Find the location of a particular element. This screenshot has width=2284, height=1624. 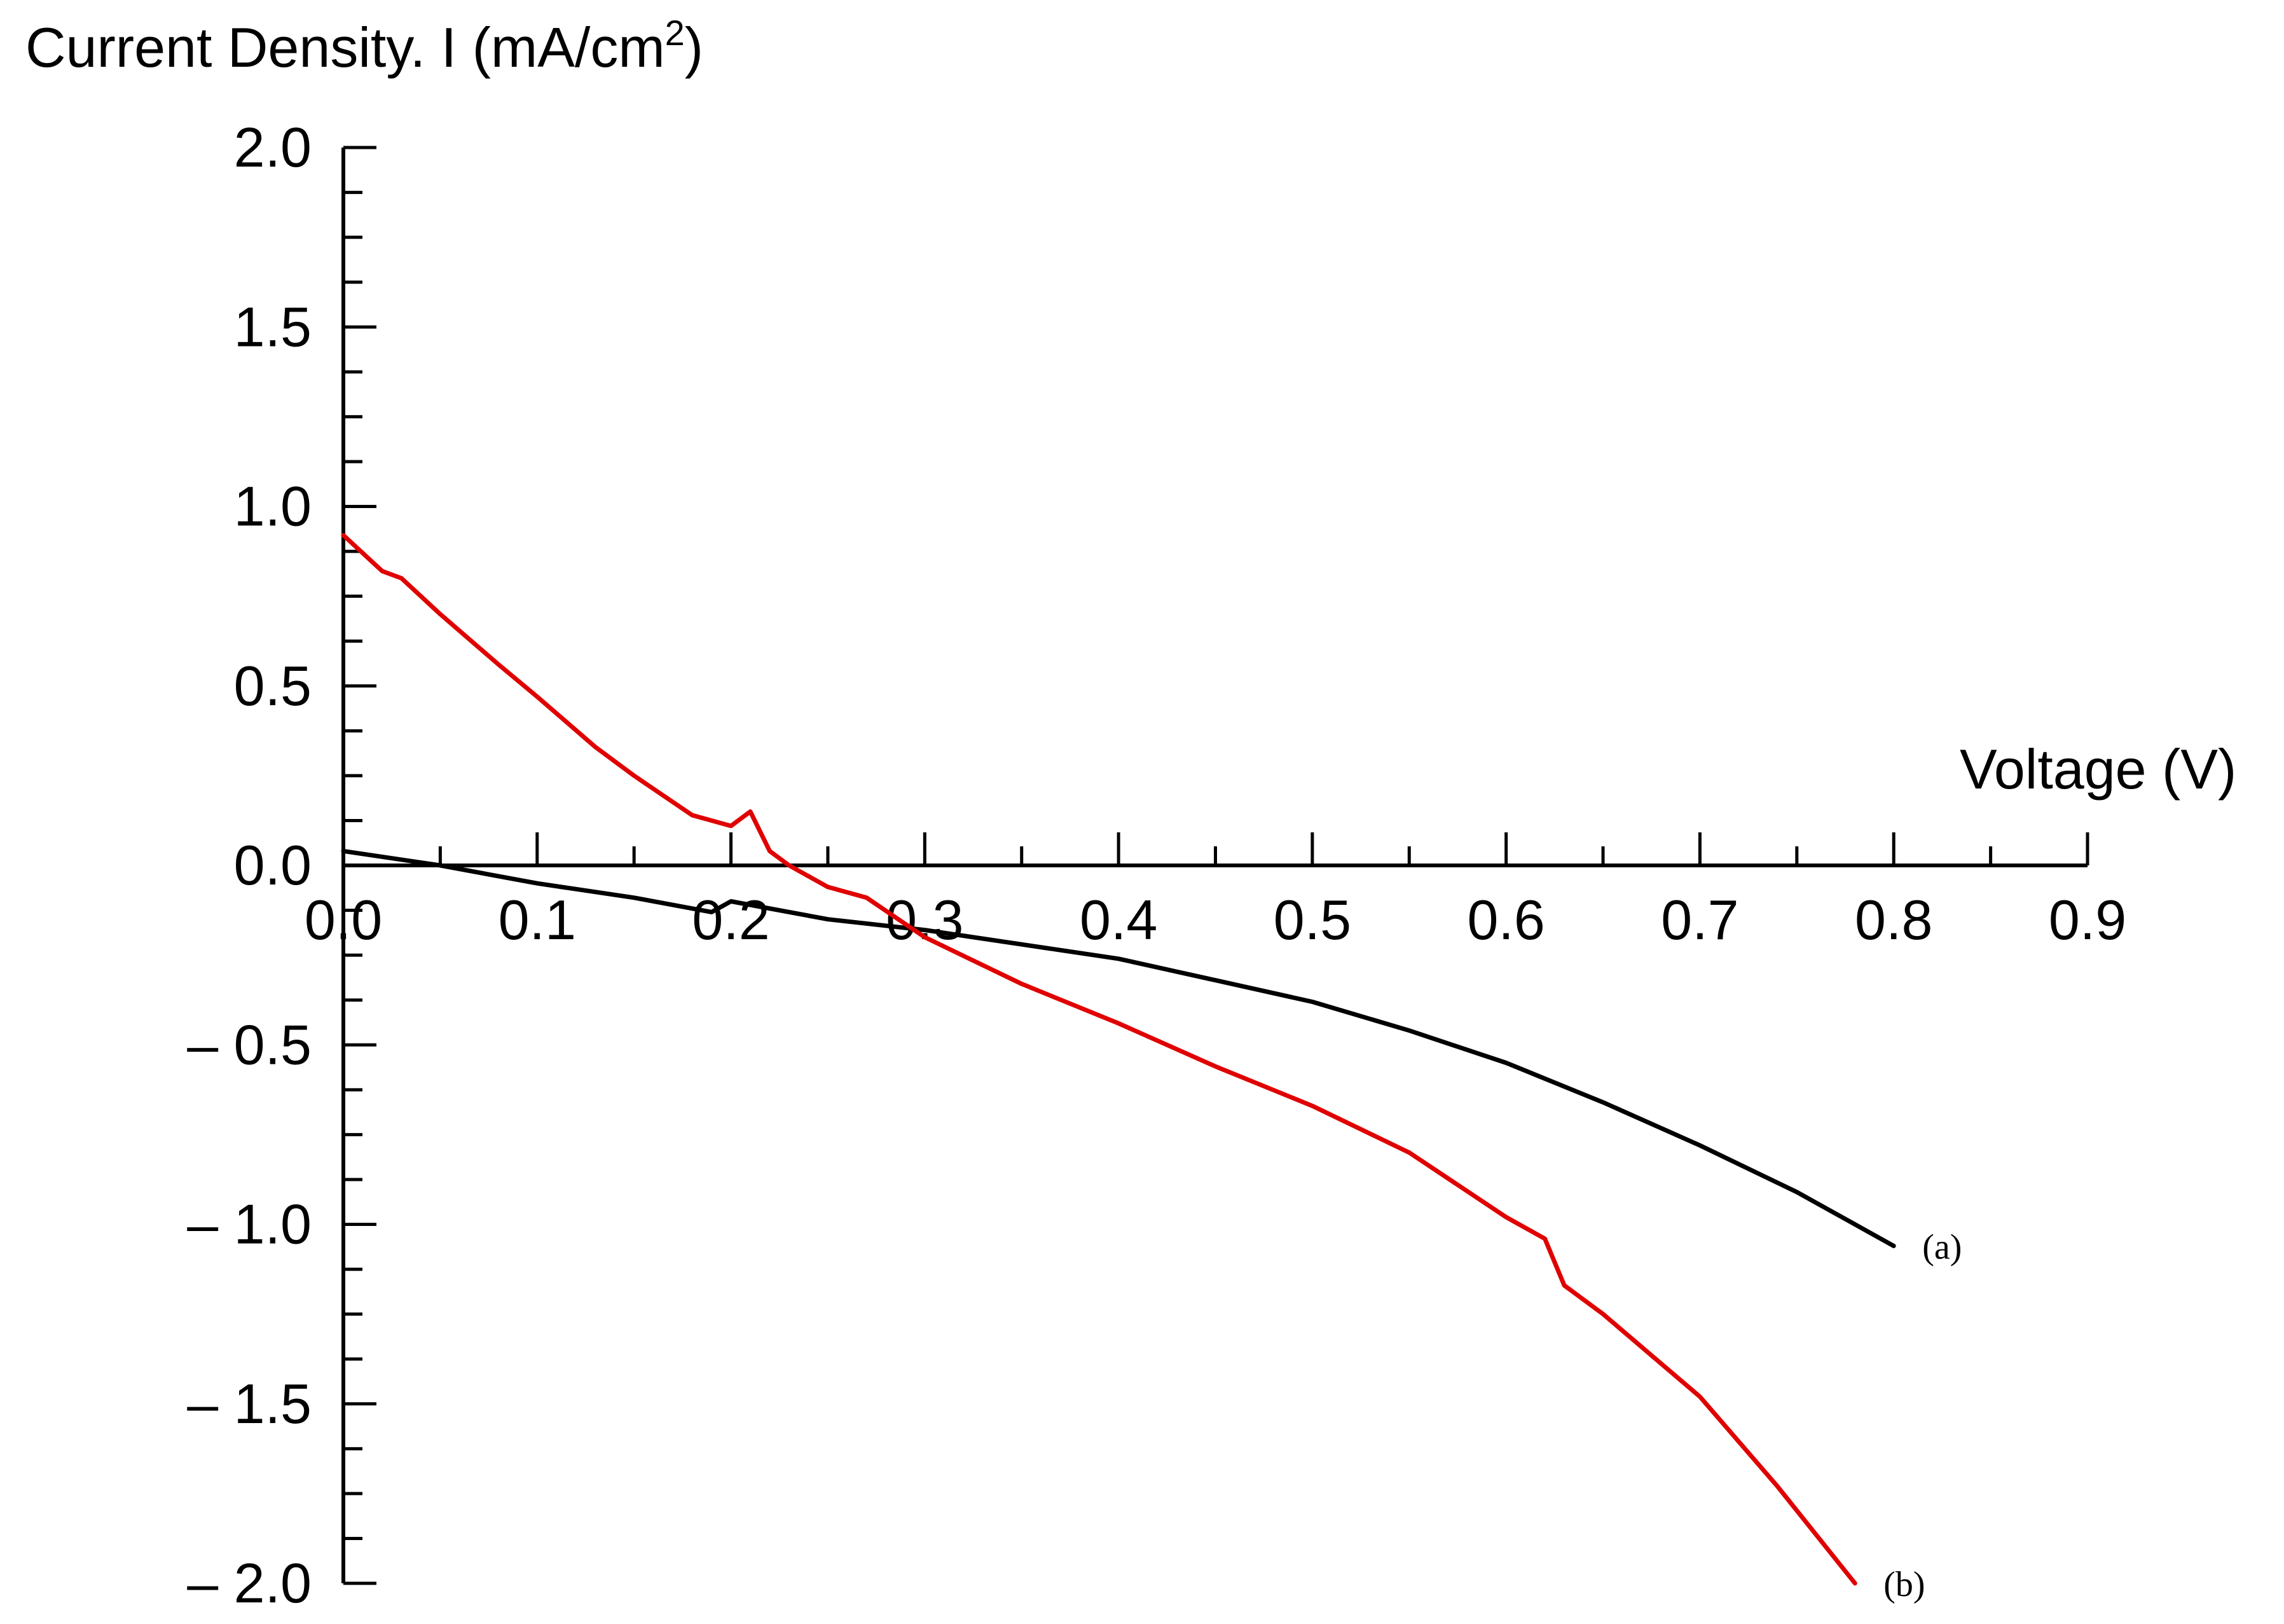

y-axis-title-close: ) is located at coordinates (694, 48).